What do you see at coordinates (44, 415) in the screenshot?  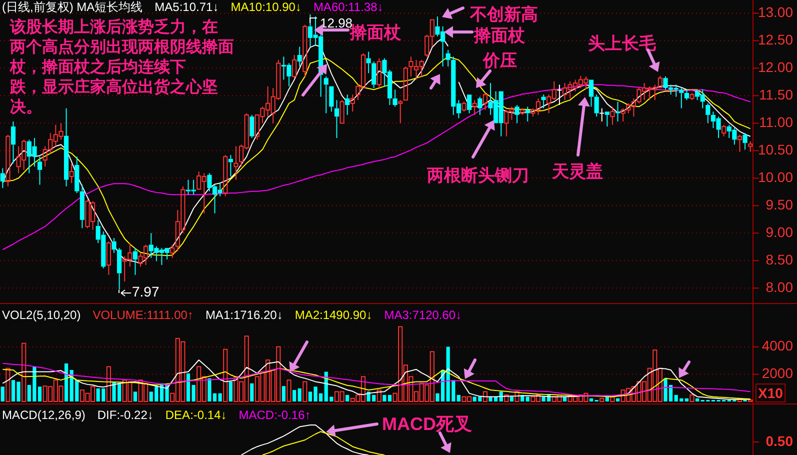 I see `chart-title: MACD(12,26,9)` at bounding box center [44, 415].